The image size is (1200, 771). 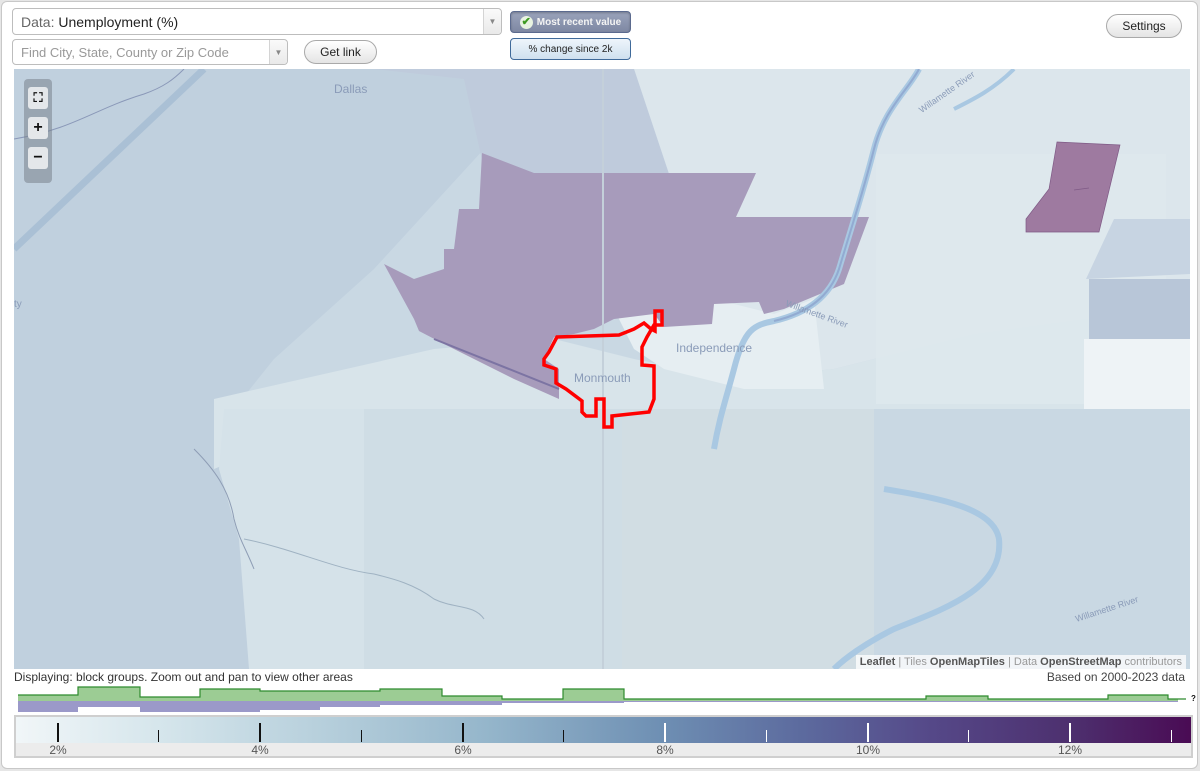 I want to click on legend-label-2: 2%, so click(x=58, y=750).